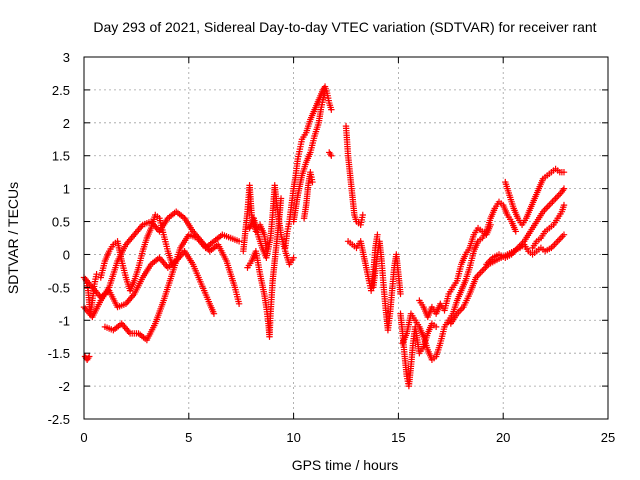 The image size is (640, 480). What do you see at coordinates (61, 222) in the screenshot?
I see `y-tick-label: 0.5` at bounding box center [61, 222].